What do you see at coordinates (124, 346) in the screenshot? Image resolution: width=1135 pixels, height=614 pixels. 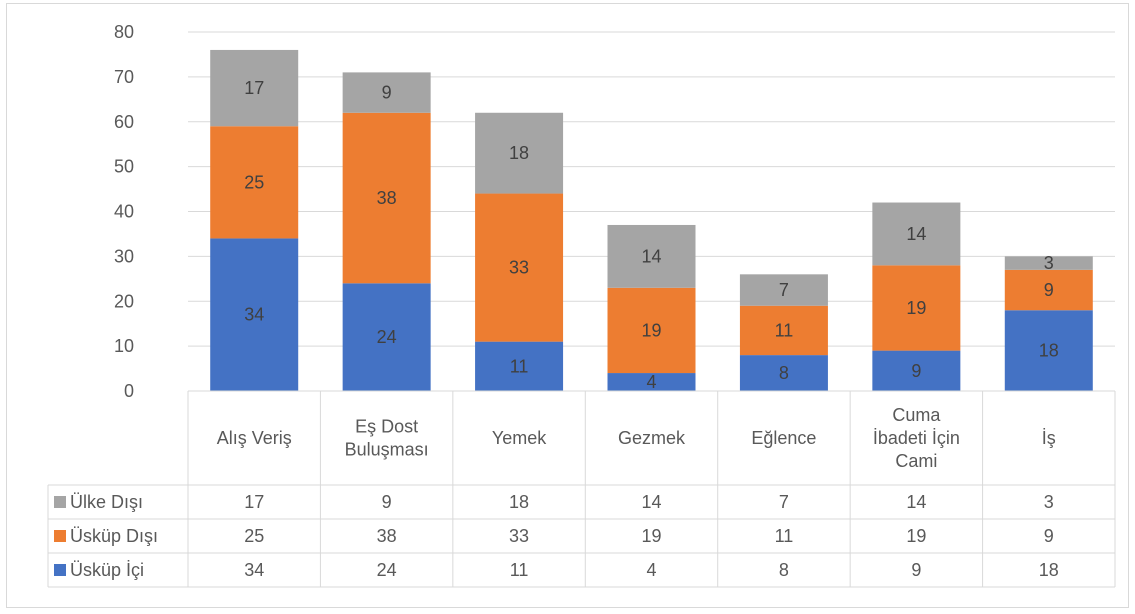 I see `y-tick-label: 10` at bounding box center [124, 346].